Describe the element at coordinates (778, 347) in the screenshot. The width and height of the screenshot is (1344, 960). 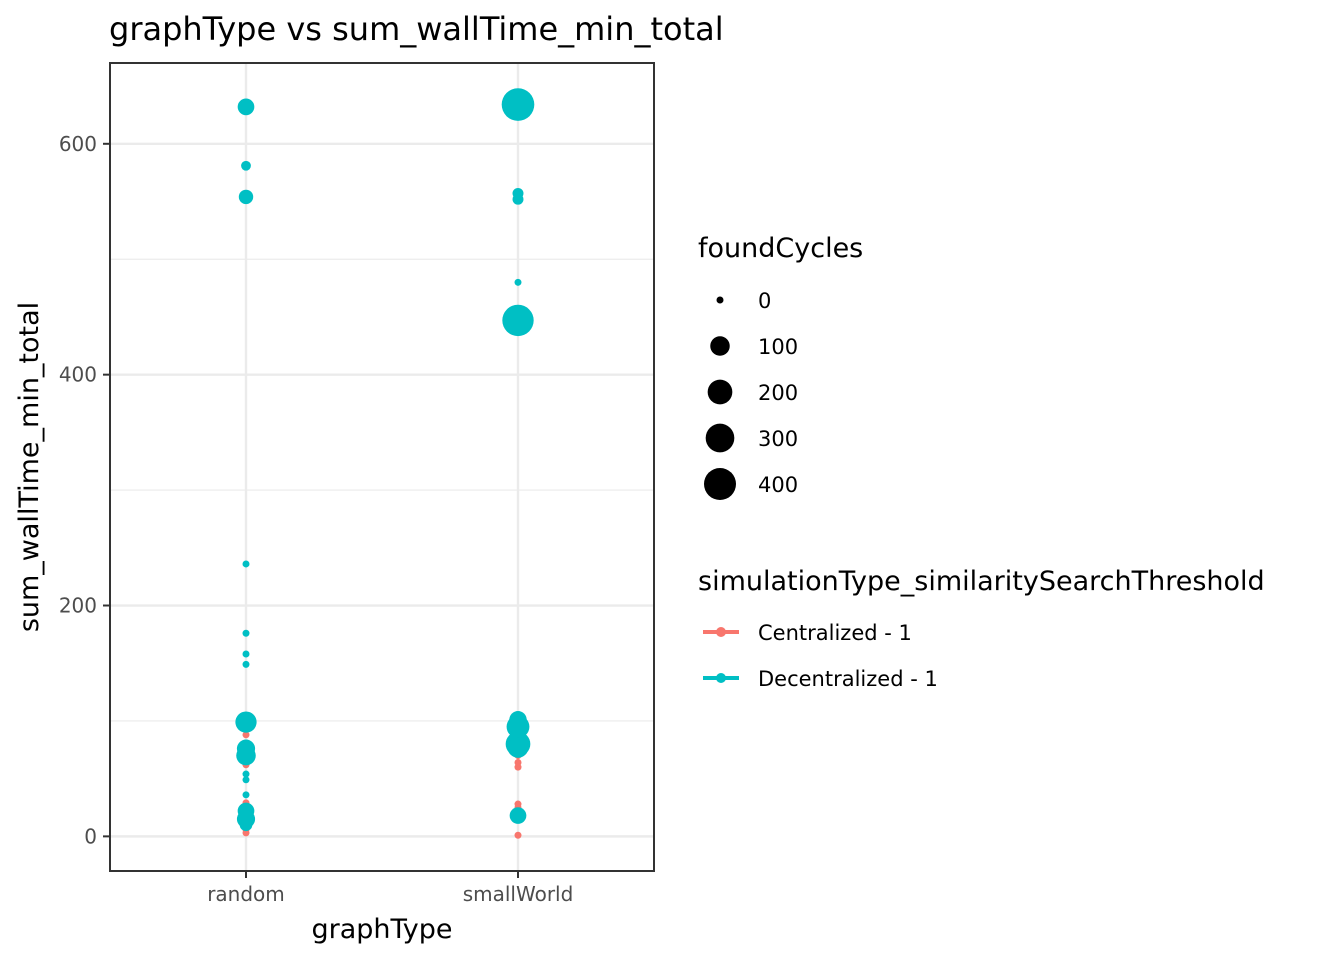
I see `size-legend-label: 100` at that location.